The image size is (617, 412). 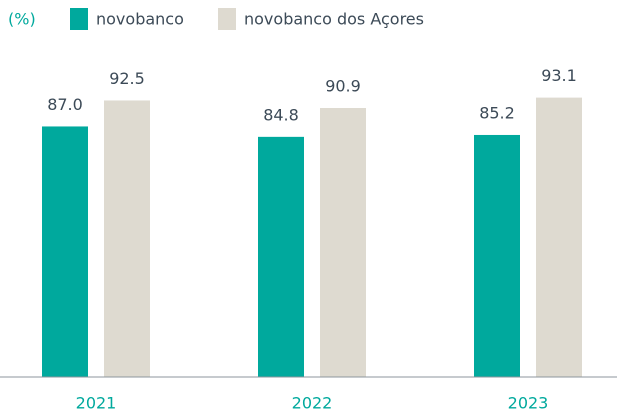 I want to click on value-label: 92.5, so click(x=127, y=78).